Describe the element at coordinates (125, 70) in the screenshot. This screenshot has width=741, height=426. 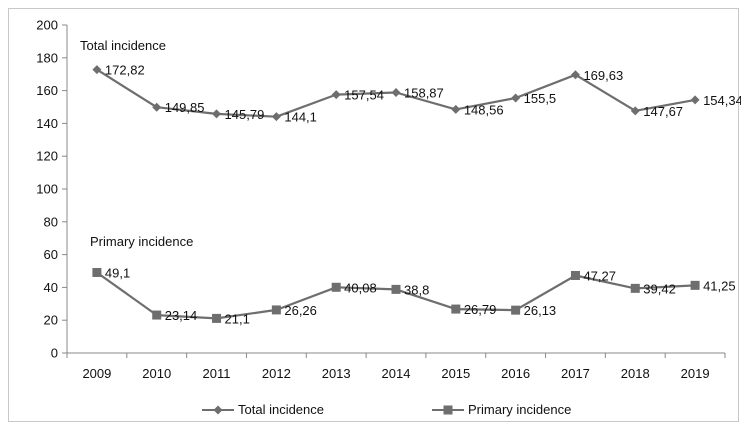
I see `total-incidence-data-label: 172,82` at that location.